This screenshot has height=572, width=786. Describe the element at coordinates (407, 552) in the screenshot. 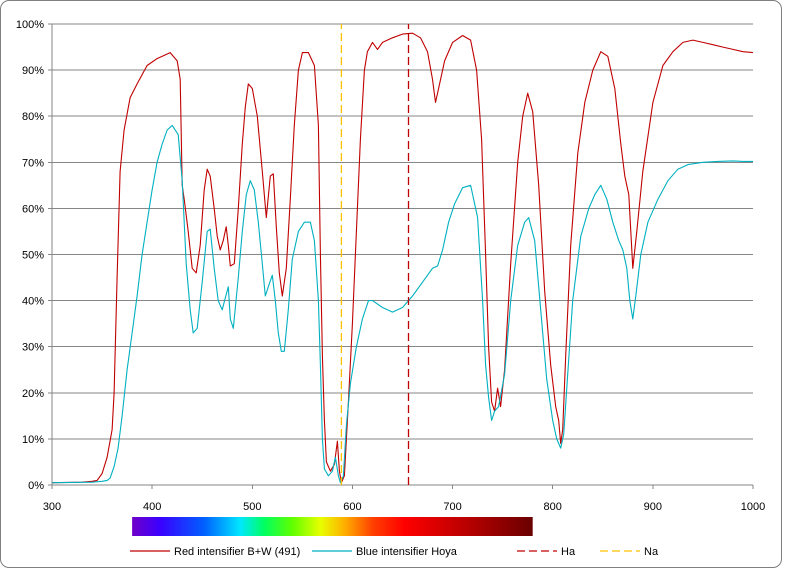

I see `legend-label: Blue intensifier Hoya` at that location.